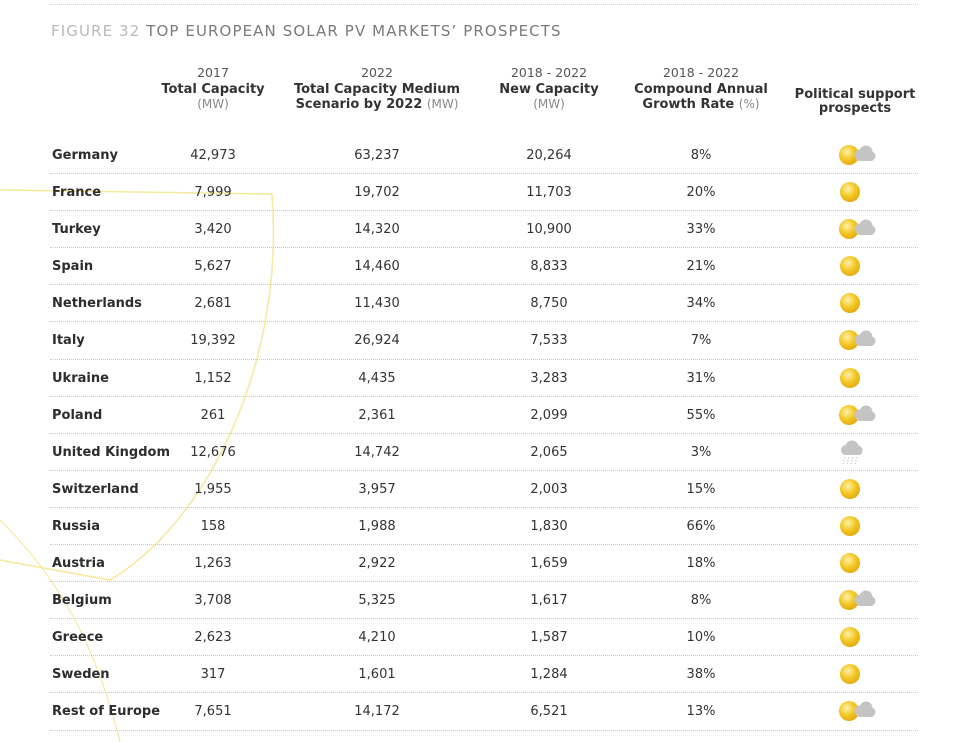 The height and width of the screenshot is (742, 960). Describe the element at coordinates (213, 230) in the screenshot. I see `total-capacity-2017: 3,420` at that location.